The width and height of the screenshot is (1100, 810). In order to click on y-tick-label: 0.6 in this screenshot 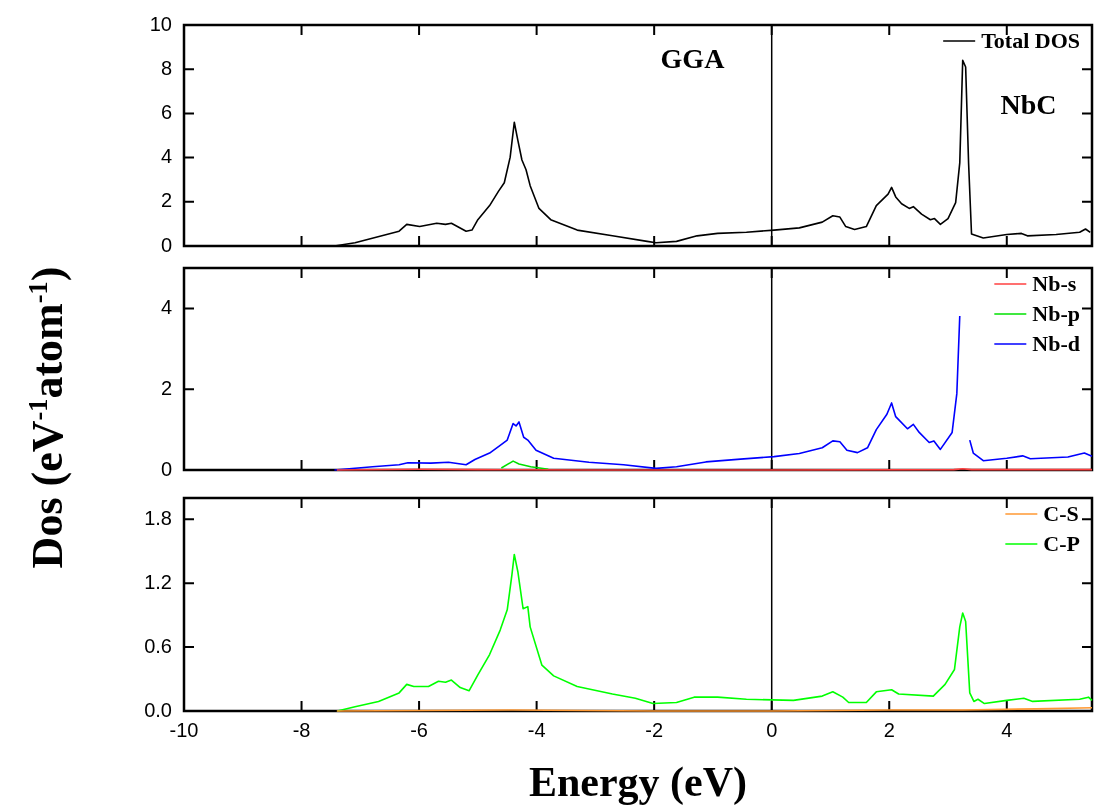, I will do `click(158, 645)`.